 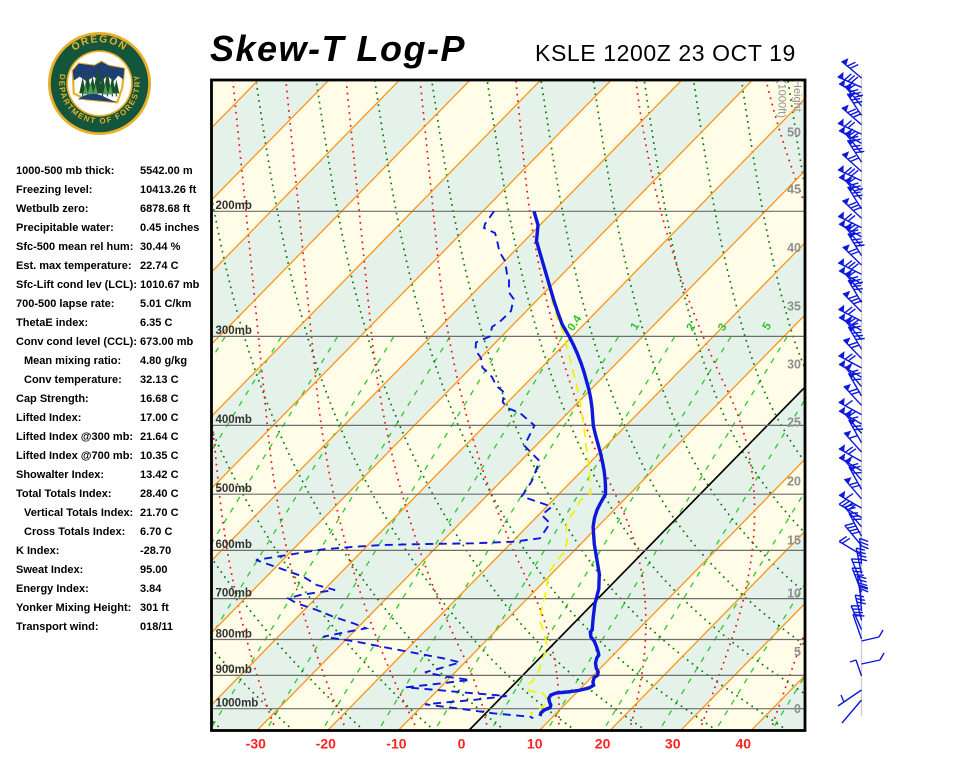 What do you see at coordinates (326, 744) in the screenshot?
I see `svg-text: -20` at bounding box center [326, 744].